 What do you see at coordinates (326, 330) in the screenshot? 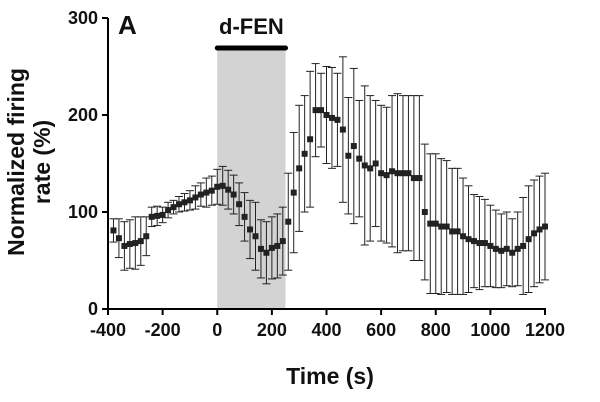
I see `x-tick-label: 400` at bounding box center [326, 330].